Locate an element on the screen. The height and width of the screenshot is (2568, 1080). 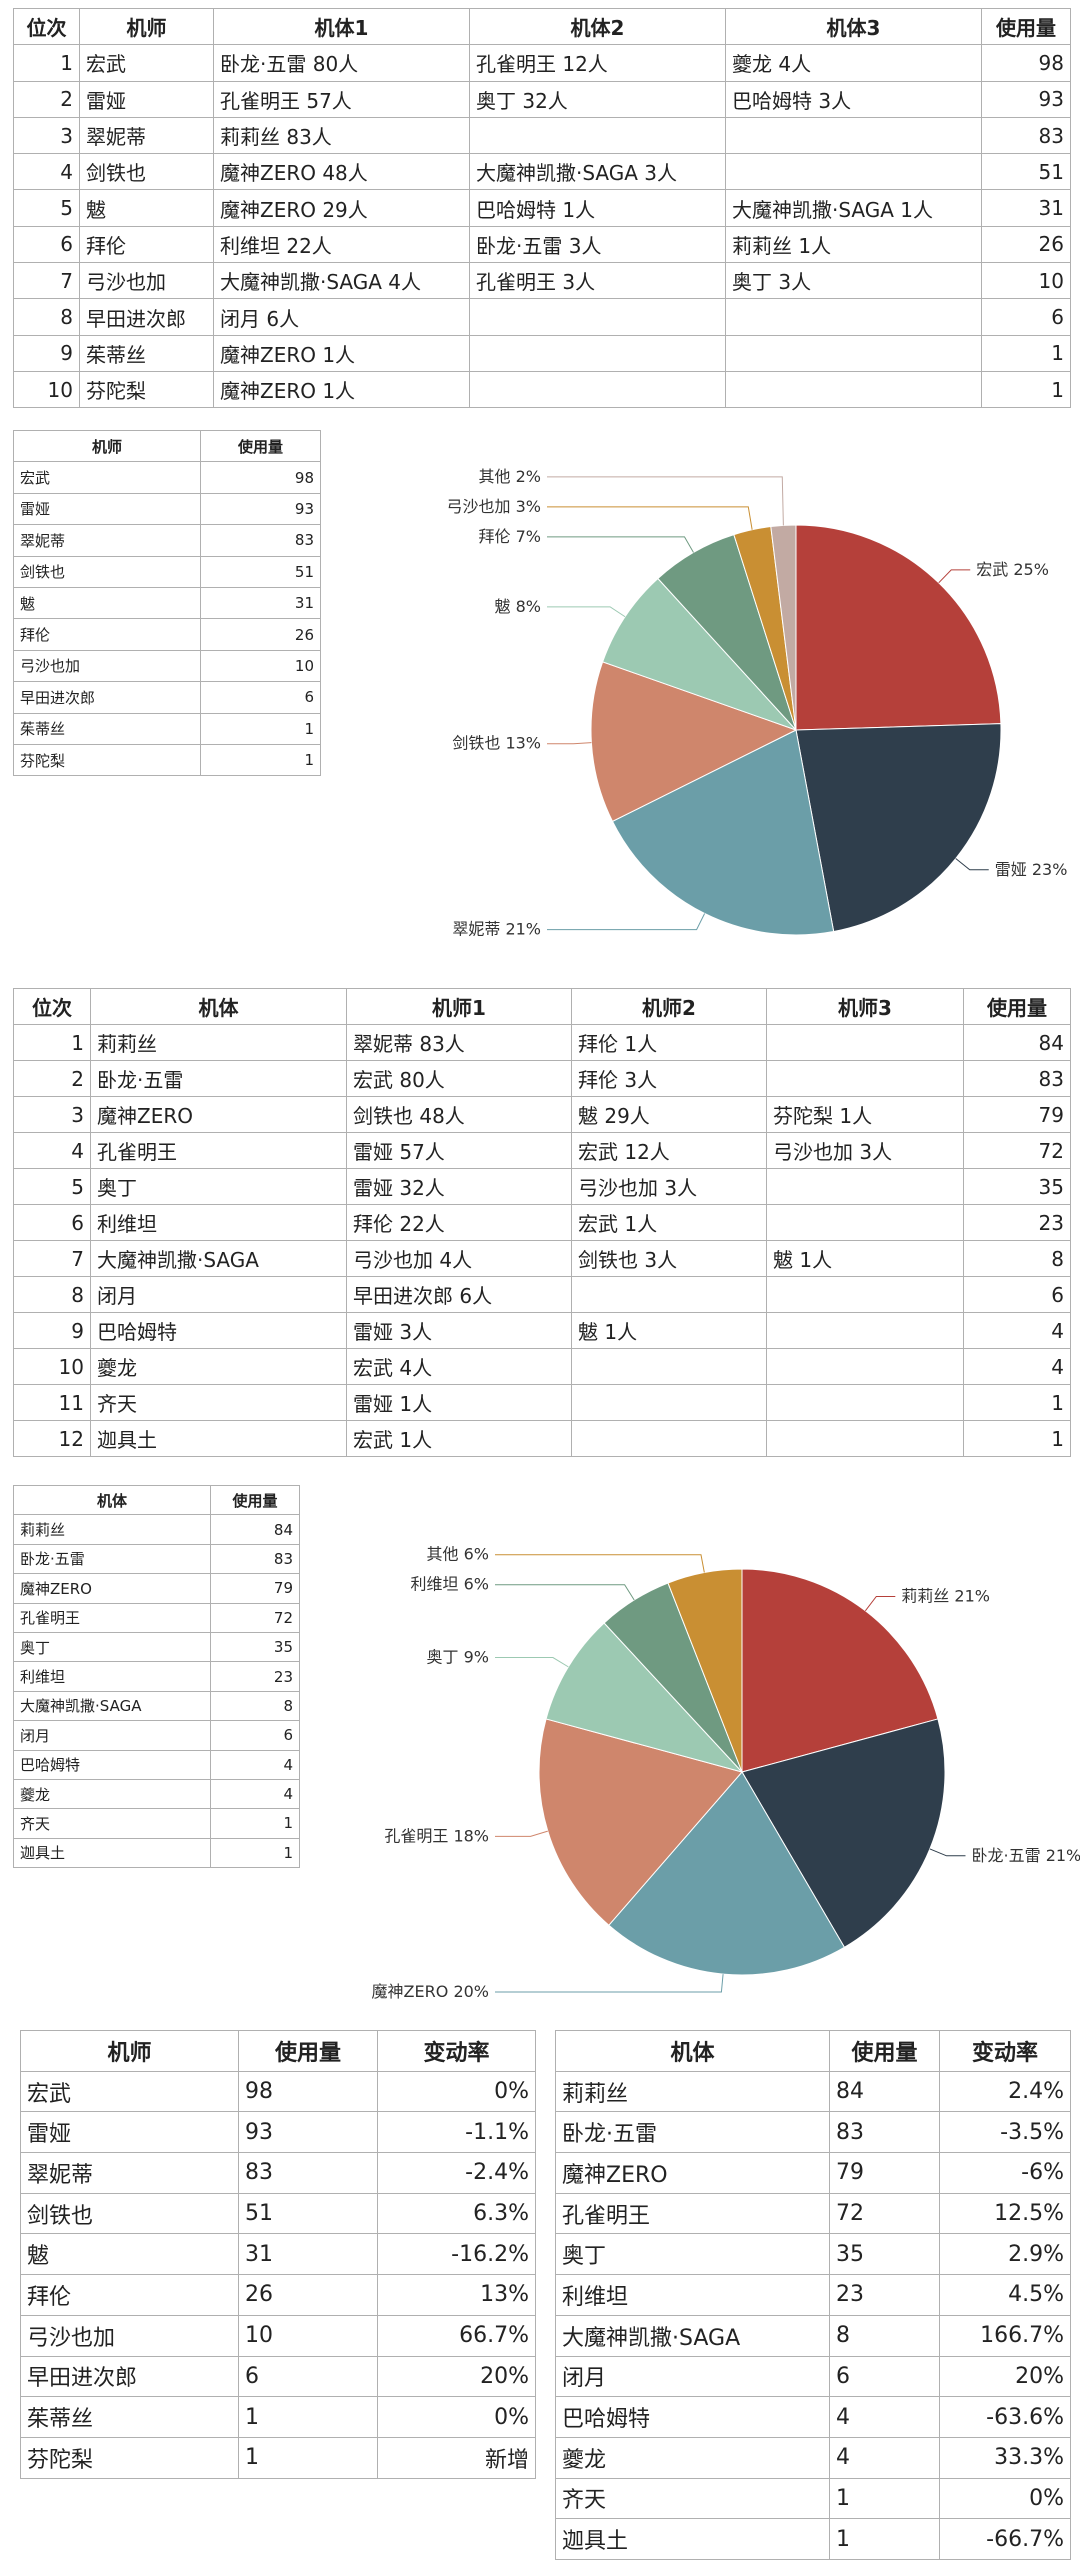
table-row: 剑铁也 51 6.3% is located at coordinates (278, 2213).